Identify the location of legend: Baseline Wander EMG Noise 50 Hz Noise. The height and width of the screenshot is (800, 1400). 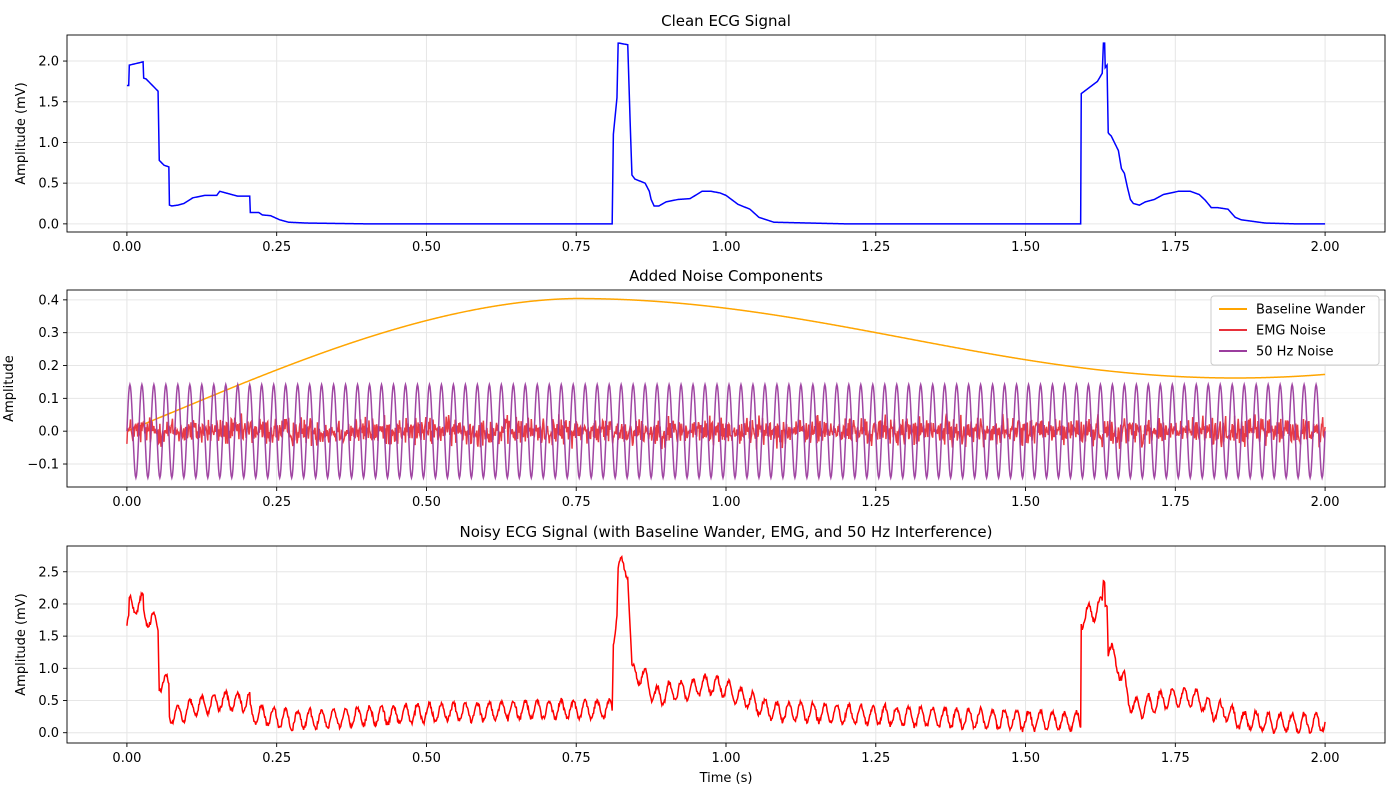
(1295, 330).